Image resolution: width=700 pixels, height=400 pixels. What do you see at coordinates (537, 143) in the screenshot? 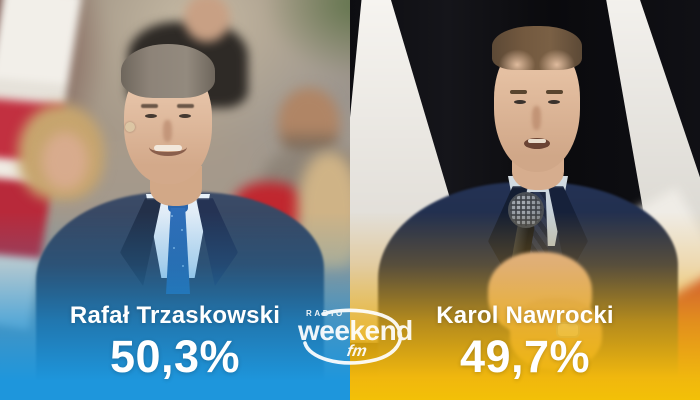
I see `mouth` at bounding box center [537, 143].